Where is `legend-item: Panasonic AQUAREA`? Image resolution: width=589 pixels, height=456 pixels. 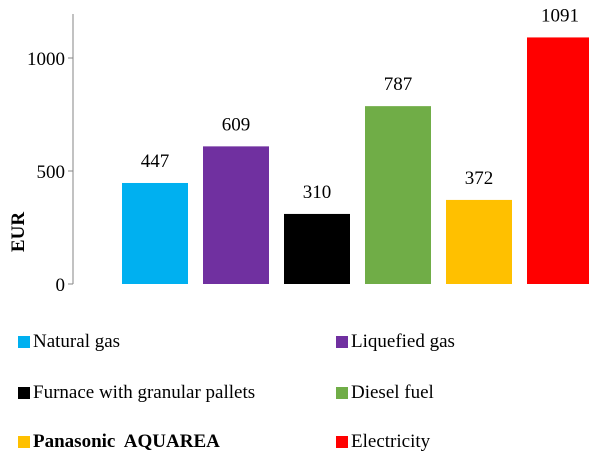 legend-item: Panasonic AQUAREA is located at coordinates (119, 442).